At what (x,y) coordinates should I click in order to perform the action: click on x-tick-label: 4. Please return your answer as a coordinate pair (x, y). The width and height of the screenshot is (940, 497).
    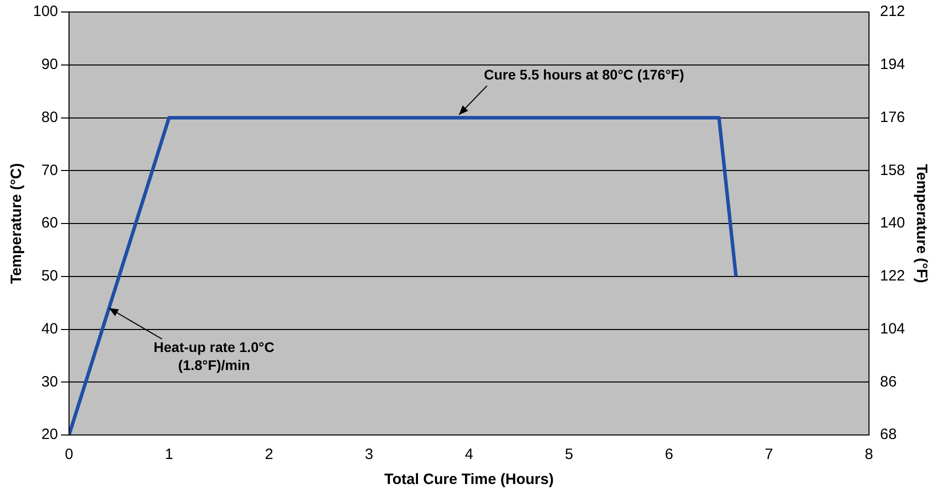
    Looking at the image, I should click on (469, 455).